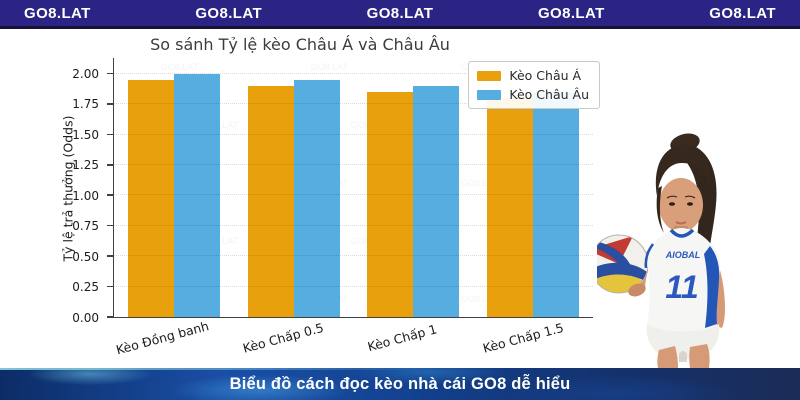 The width and height of the screenshot is (800, 400). Describe the element at coordinates (85, 165) in the screenshot. I see `y-tick-label: 1.25` at that location.